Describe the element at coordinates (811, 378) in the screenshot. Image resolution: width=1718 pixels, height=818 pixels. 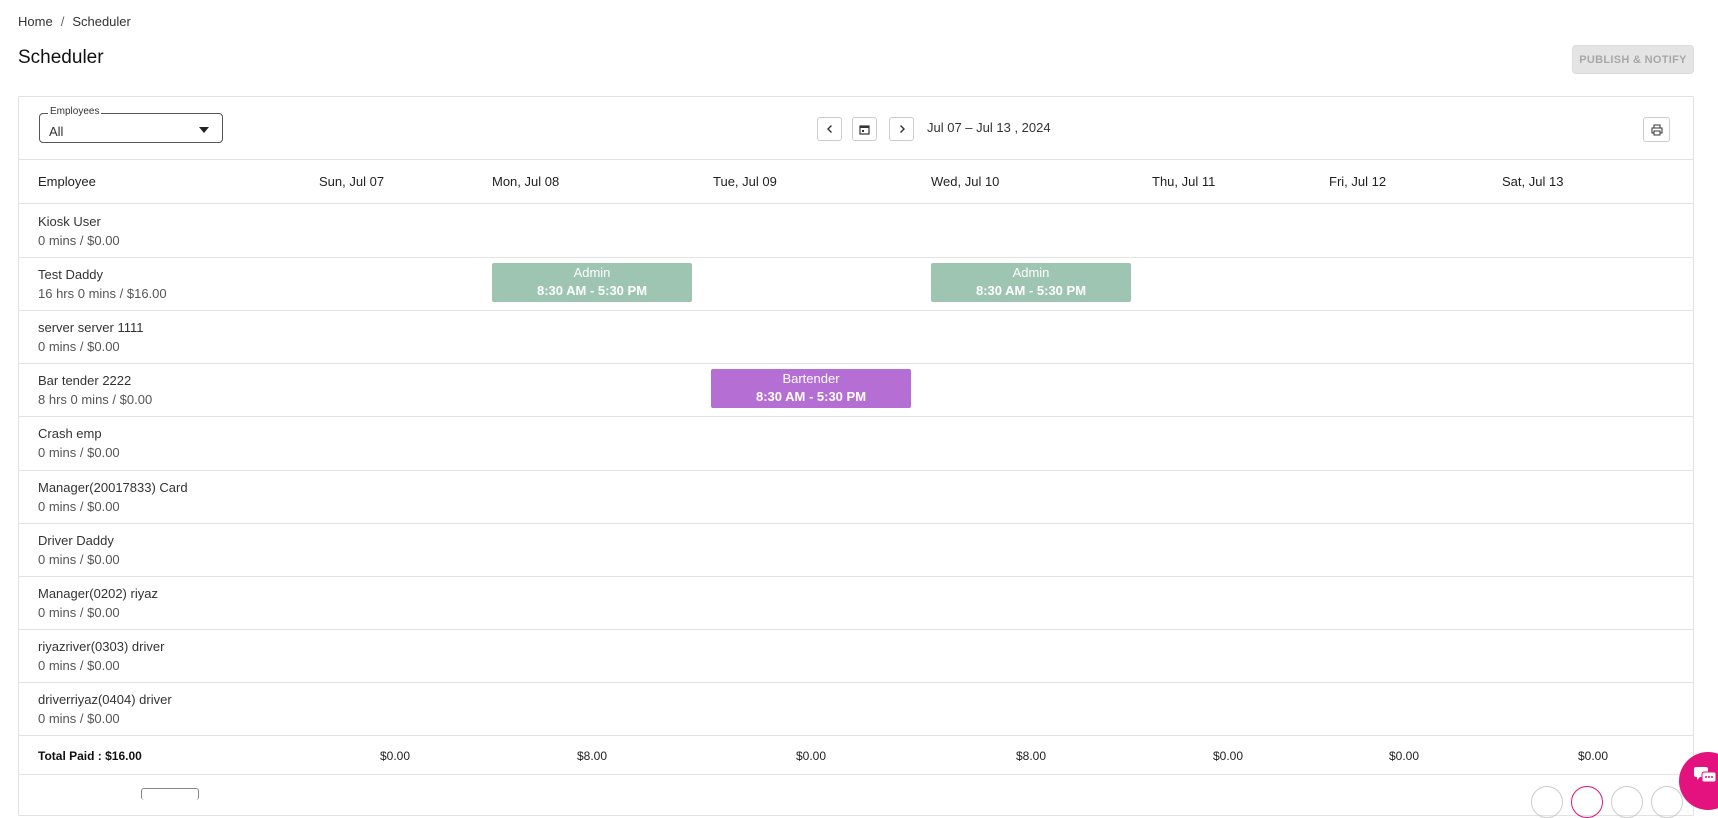
I see `shift-role: Bartender` at that location.